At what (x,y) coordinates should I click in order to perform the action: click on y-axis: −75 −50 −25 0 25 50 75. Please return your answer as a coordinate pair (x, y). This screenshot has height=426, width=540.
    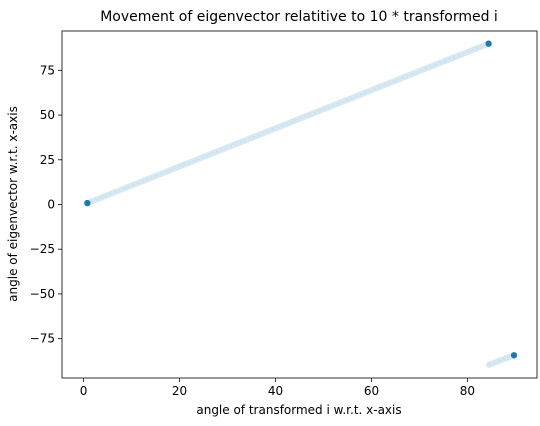
    Looking at the image, I should click on (46, 204).